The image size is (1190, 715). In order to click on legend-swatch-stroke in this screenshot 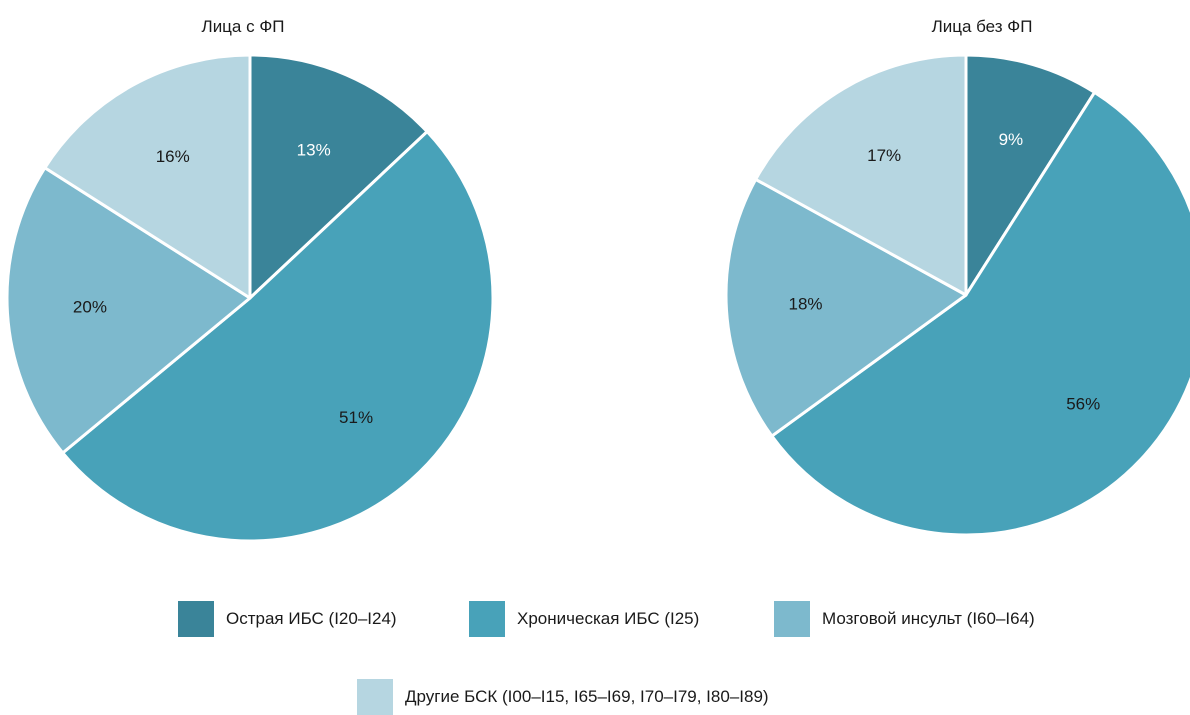, I will do `click(792, 619)`.